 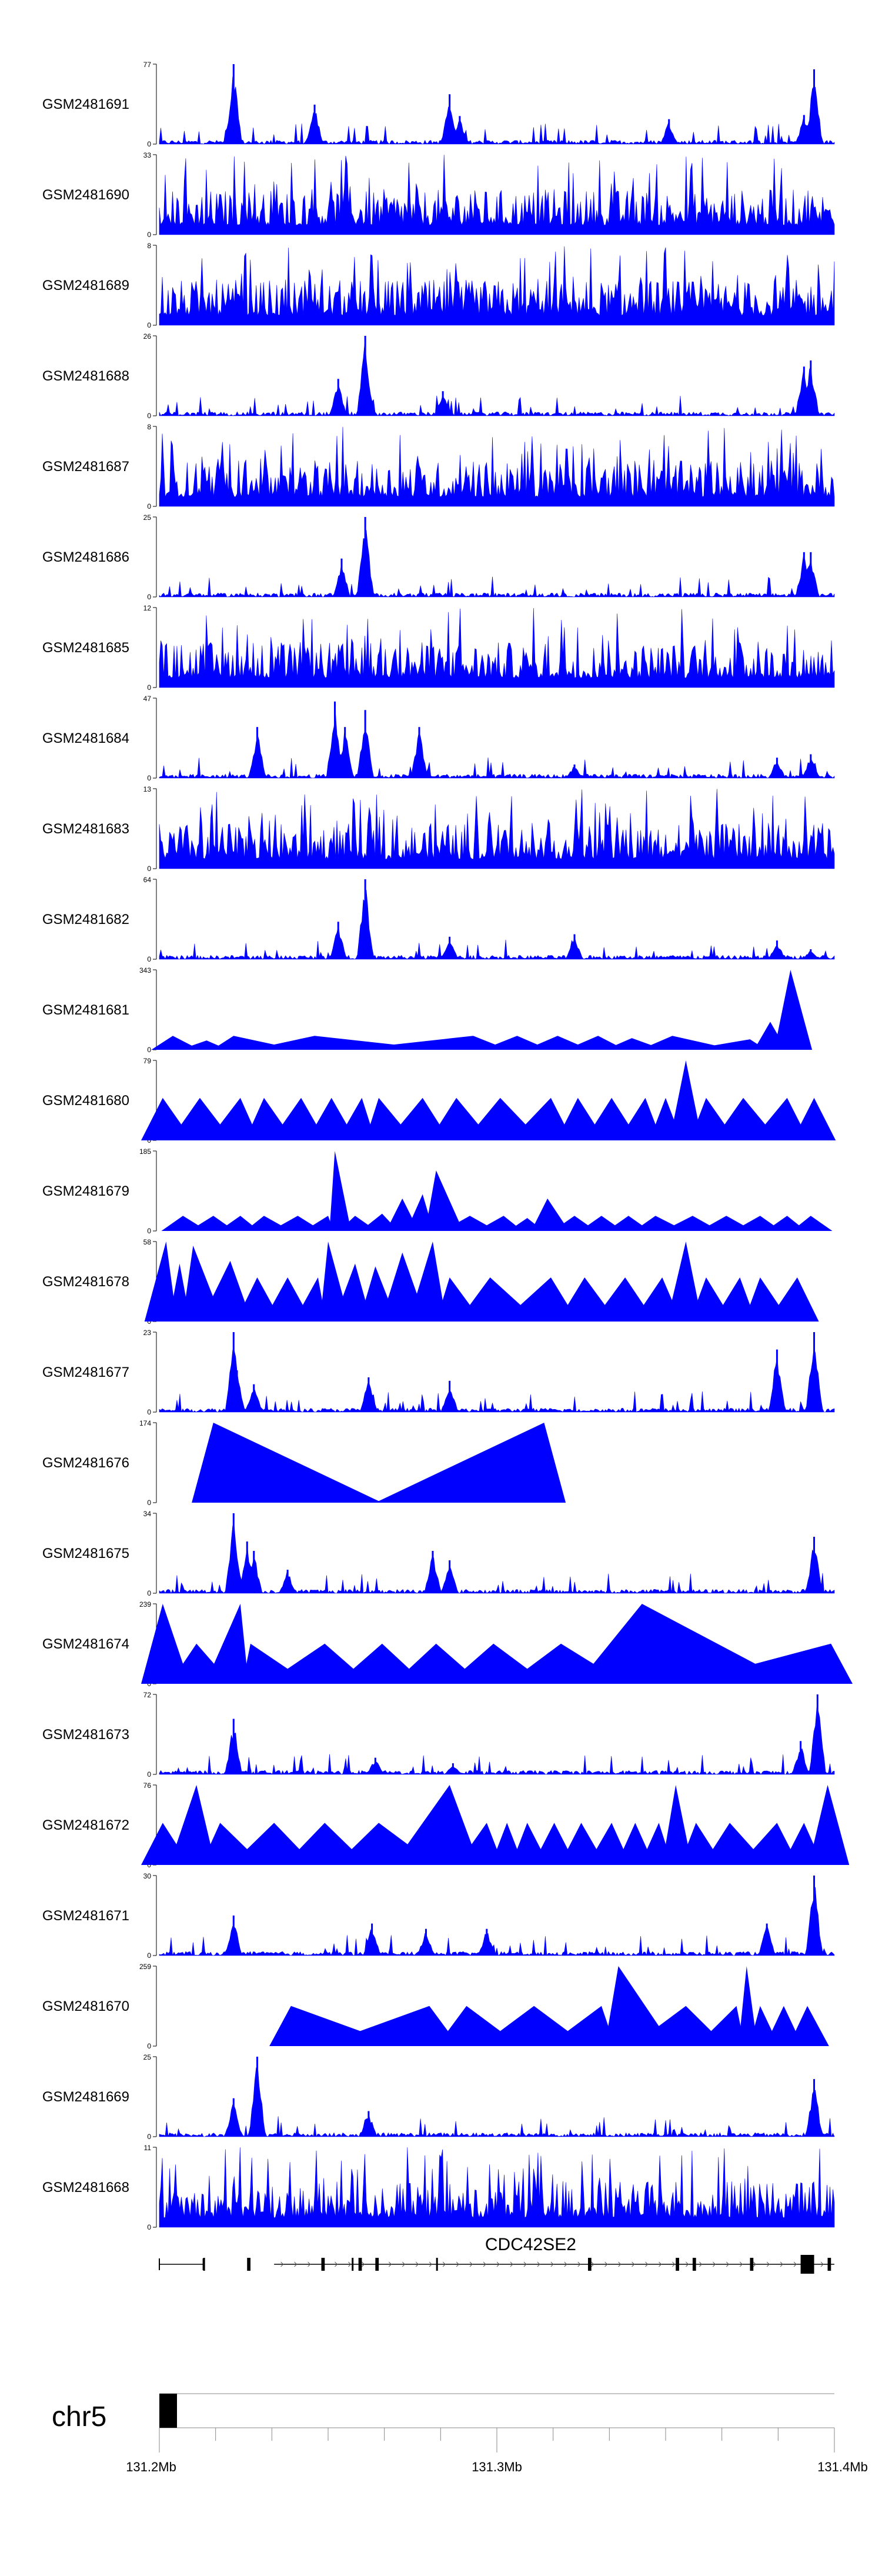 What do you see at coordinates (147, 155) in the screenshot?
I see `y-max-label-gsm2481690: 33` at bounding box center [147, 155].